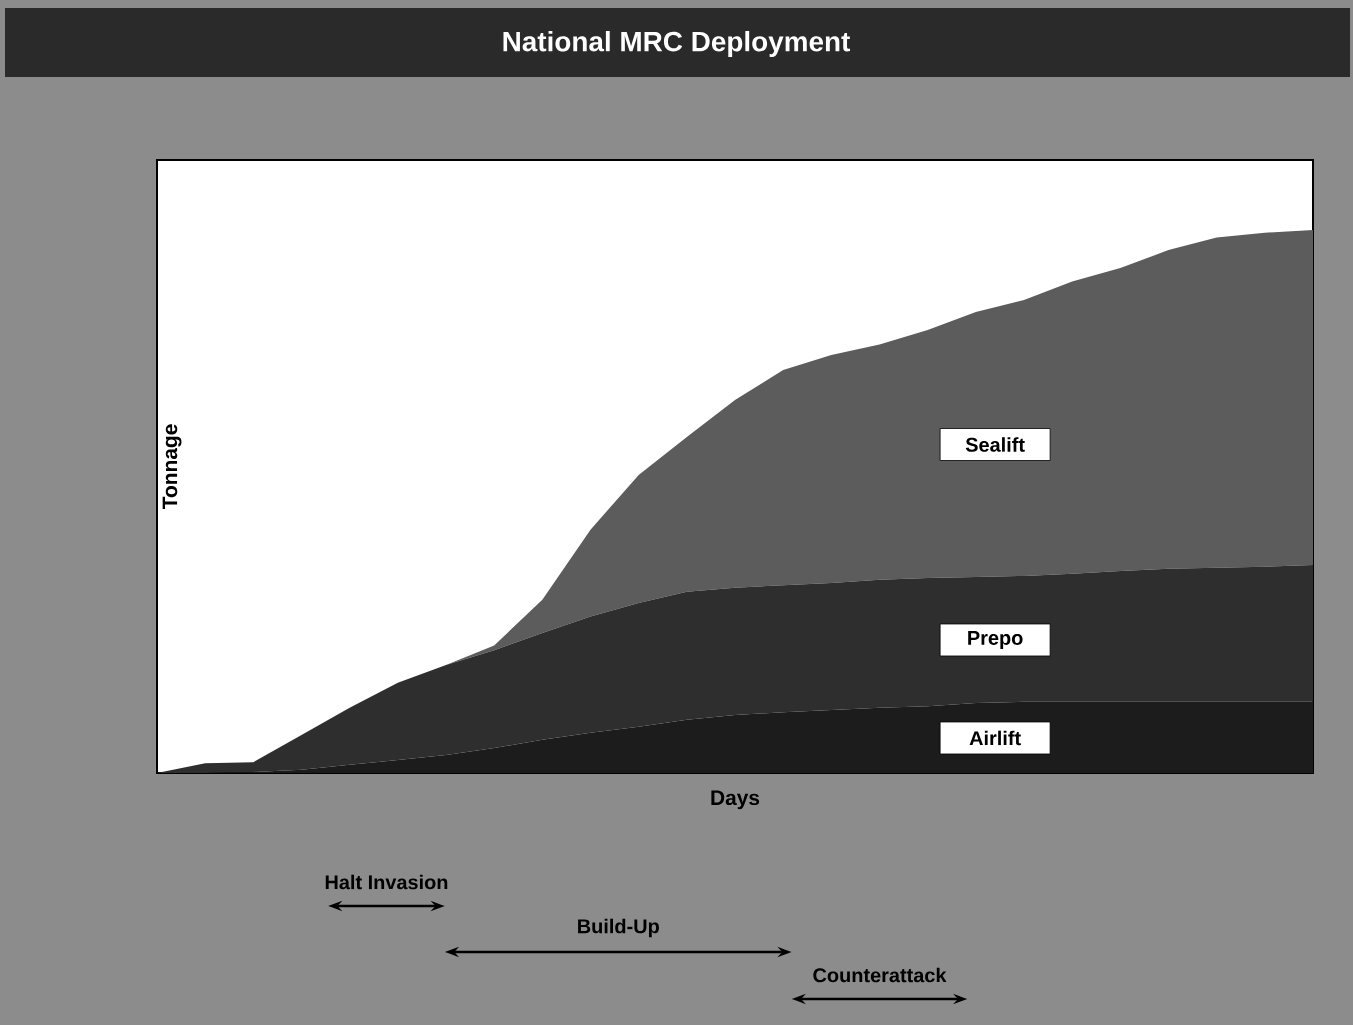  What do you see at coordinates (880, 975) in the screenshot?
I see `text: Counterattack` at bounding box center [880, 975].